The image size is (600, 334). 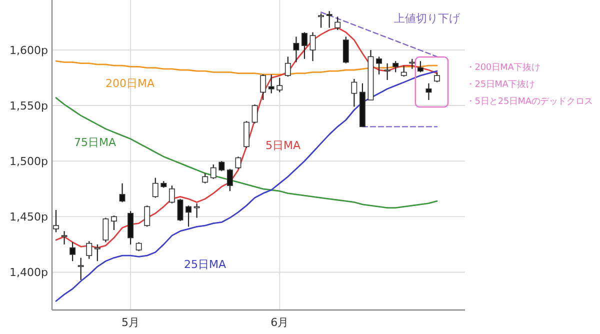 I want to click on text: ・25日MA下抜け, so click(x=500, y=84).